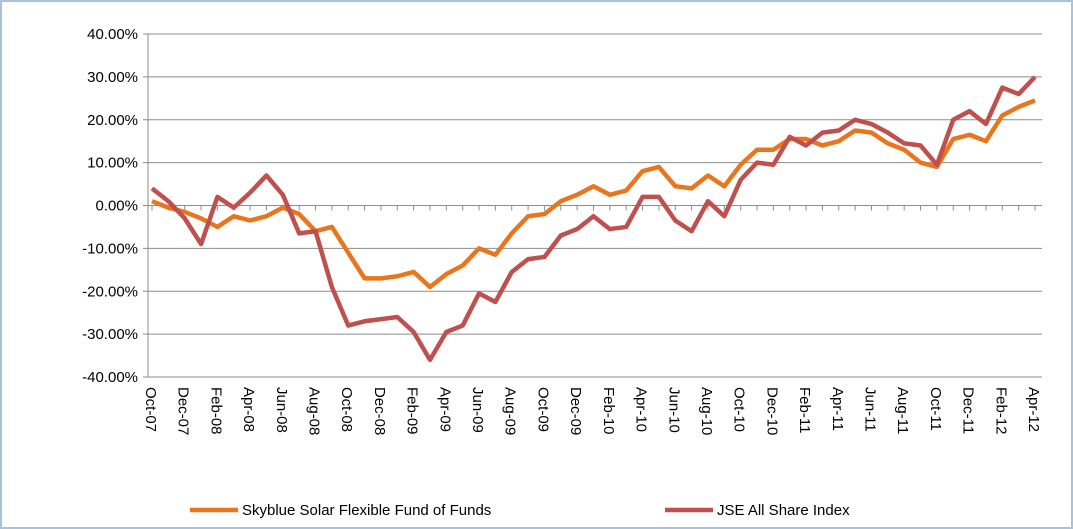  What do you see at coordinates (110, 334) in the screenshot?
I see `y-tick-label: -30.00%` at bounding box center [110, 334].